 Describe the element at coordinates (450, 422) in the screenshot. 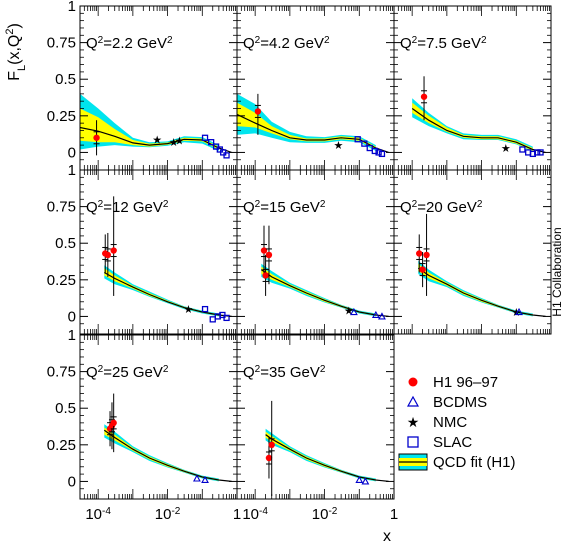

I see `legend-label-nmc: NMC` at that location.